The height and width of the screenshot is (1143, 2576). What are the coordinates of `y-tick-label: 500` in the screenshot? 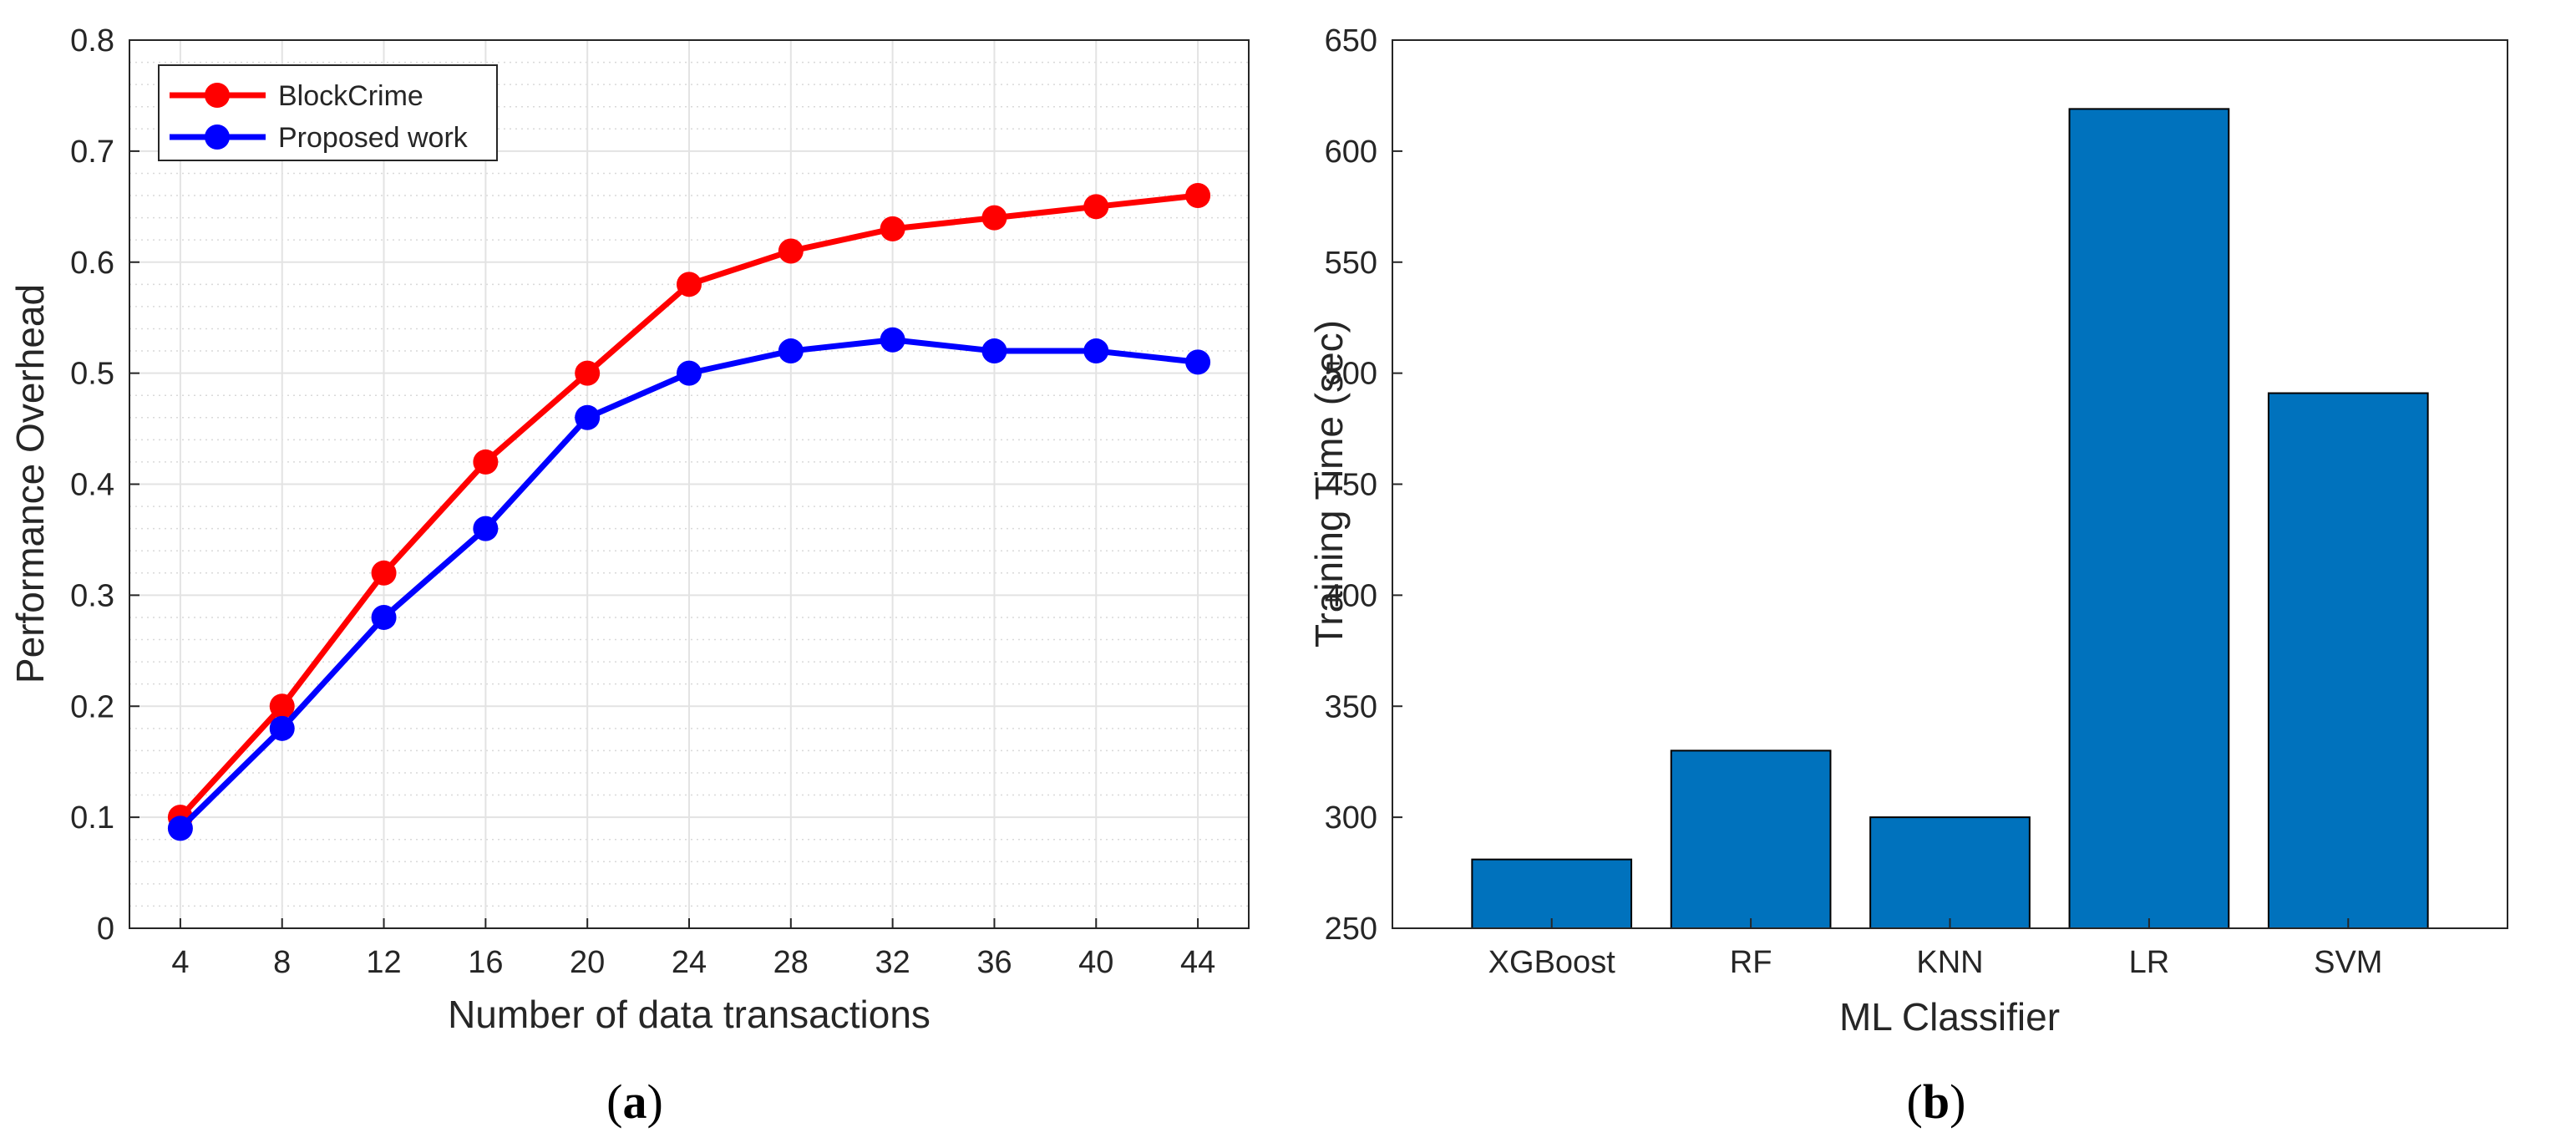 It's located at (1351, 375).